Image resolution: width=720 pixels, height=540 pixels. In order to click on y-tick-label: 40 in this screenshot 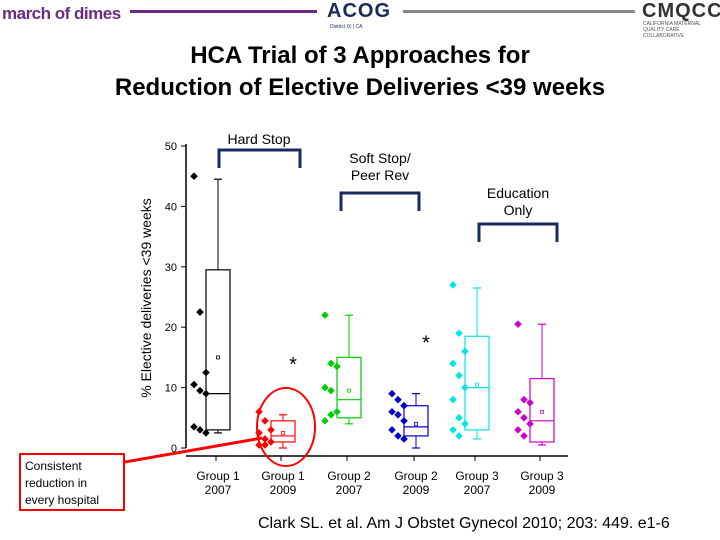, I will do `click(171, 207)`.